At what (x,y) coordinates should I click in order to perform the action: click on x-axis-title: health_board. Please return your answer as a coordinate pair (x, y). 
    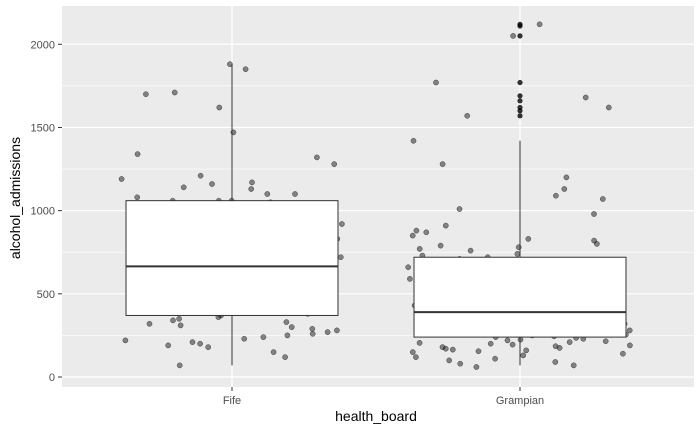
    Looking at the image, I should click on (376, 416).